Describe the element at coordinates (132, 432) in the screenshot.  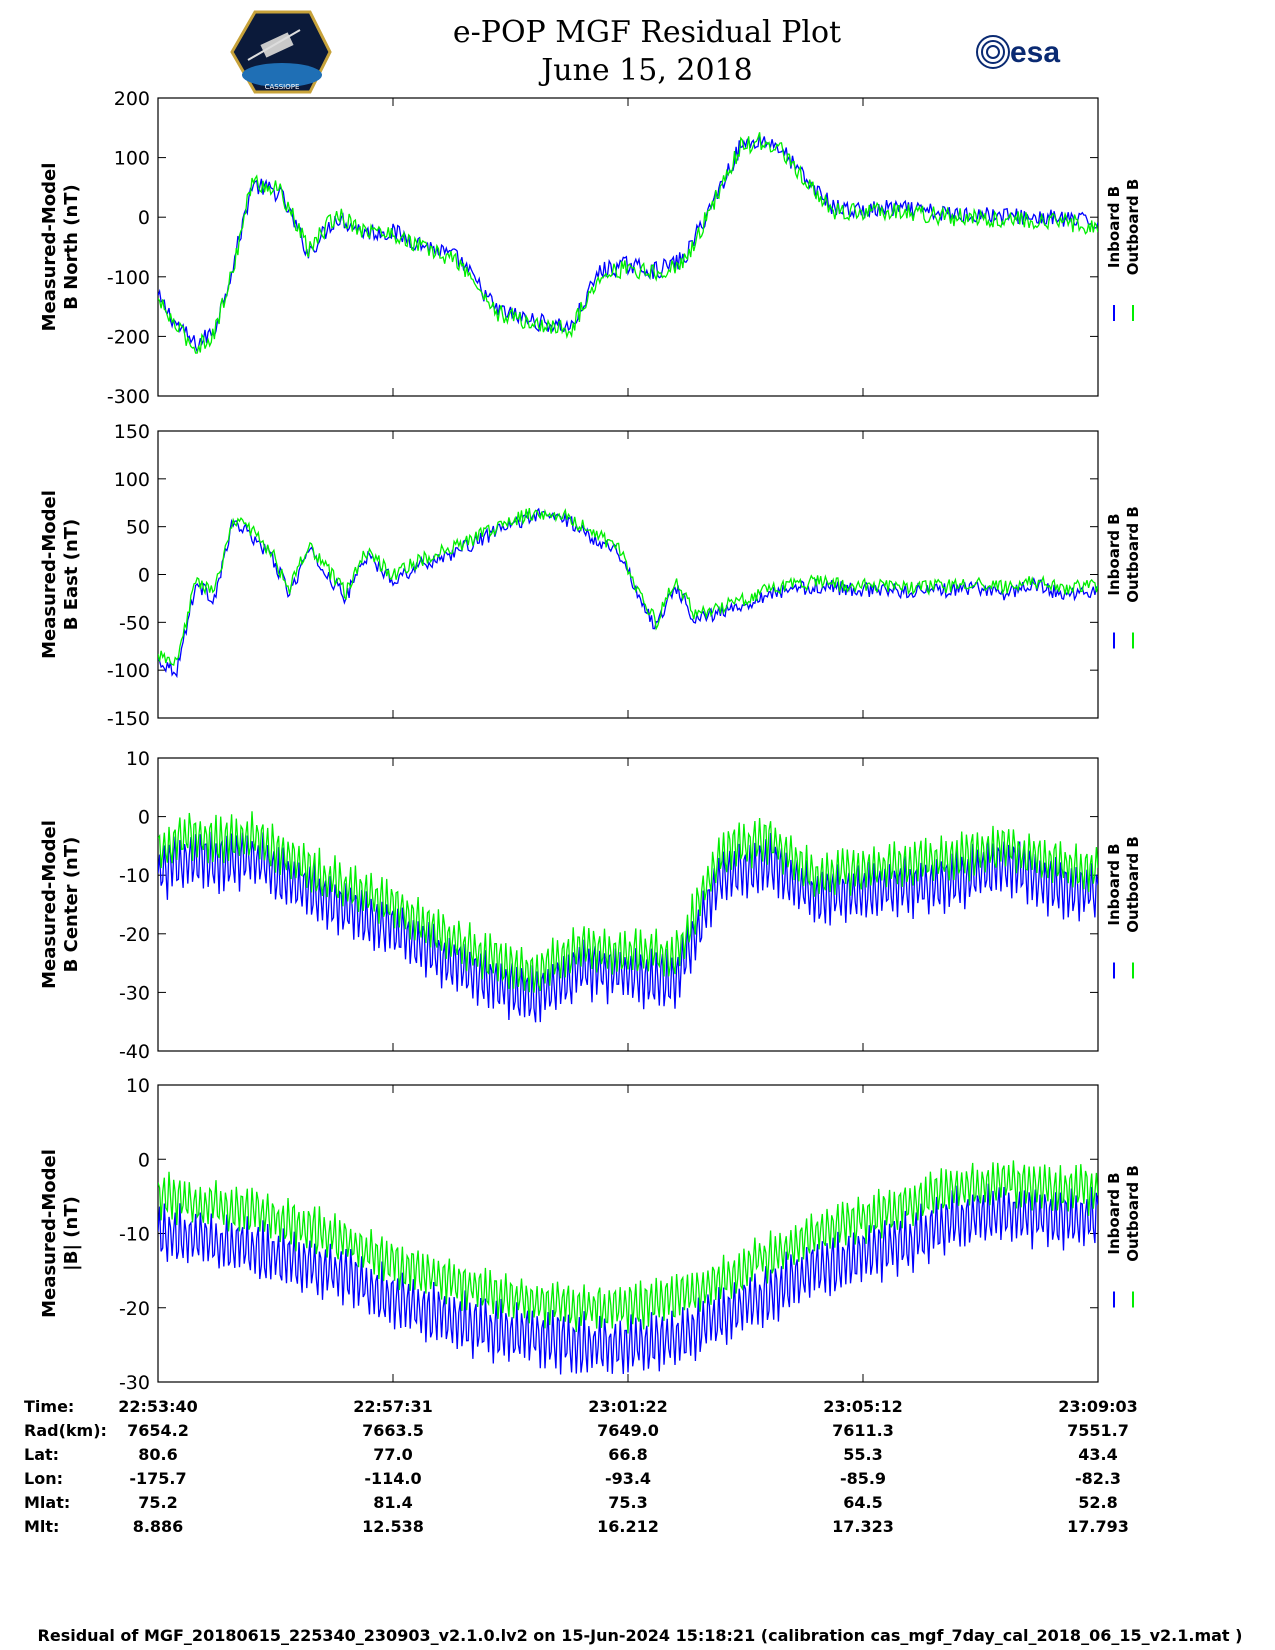
I see `y-tick-label: 150` at that location.